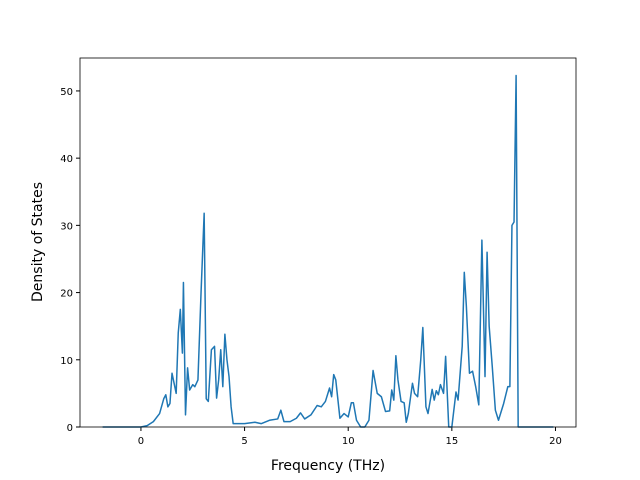 This screenshot has height=480, width=640. What do you see at coordinates (141, 441) in the screenshot?
I see `x-tick-label: 0` at bounding box center [141, 441].